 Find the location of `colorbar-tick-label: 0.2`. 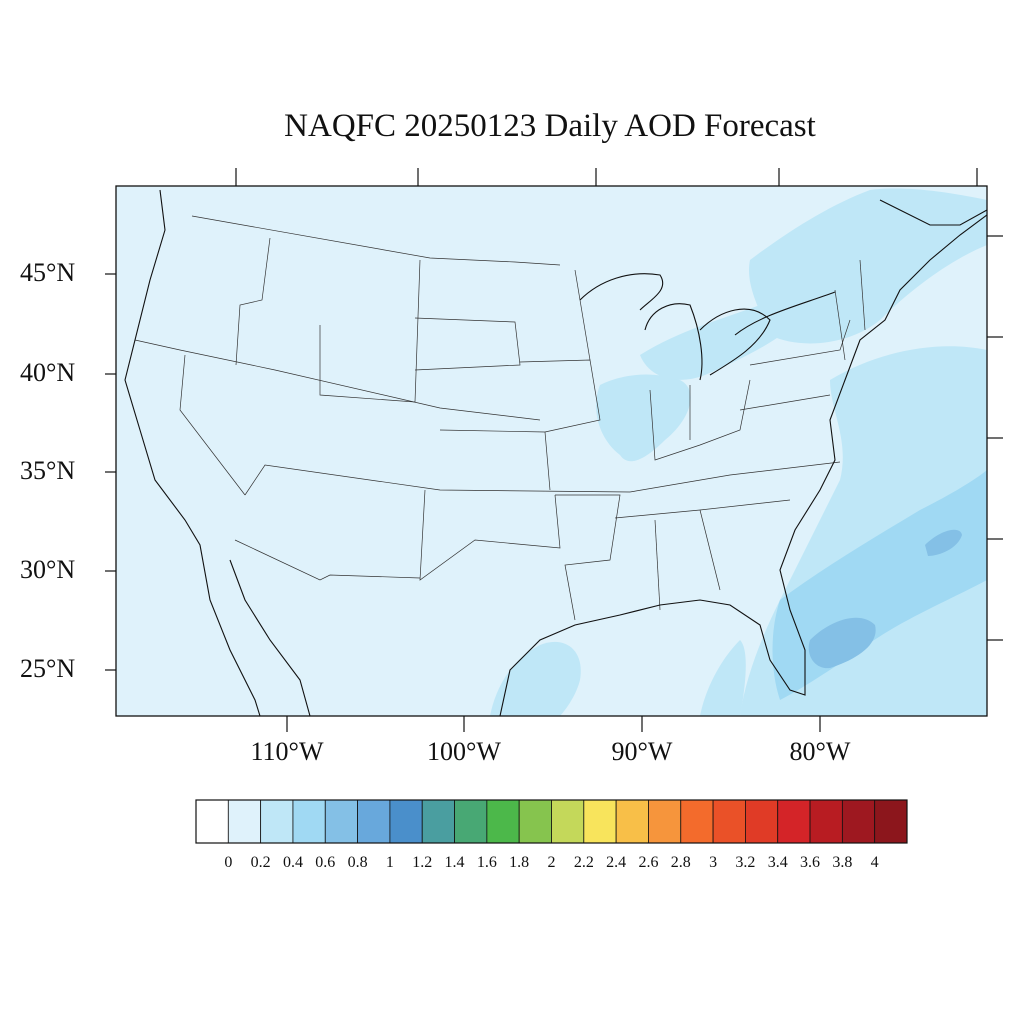

colorbar-tick-label: 0.2 is located at coordinates (260, 862).